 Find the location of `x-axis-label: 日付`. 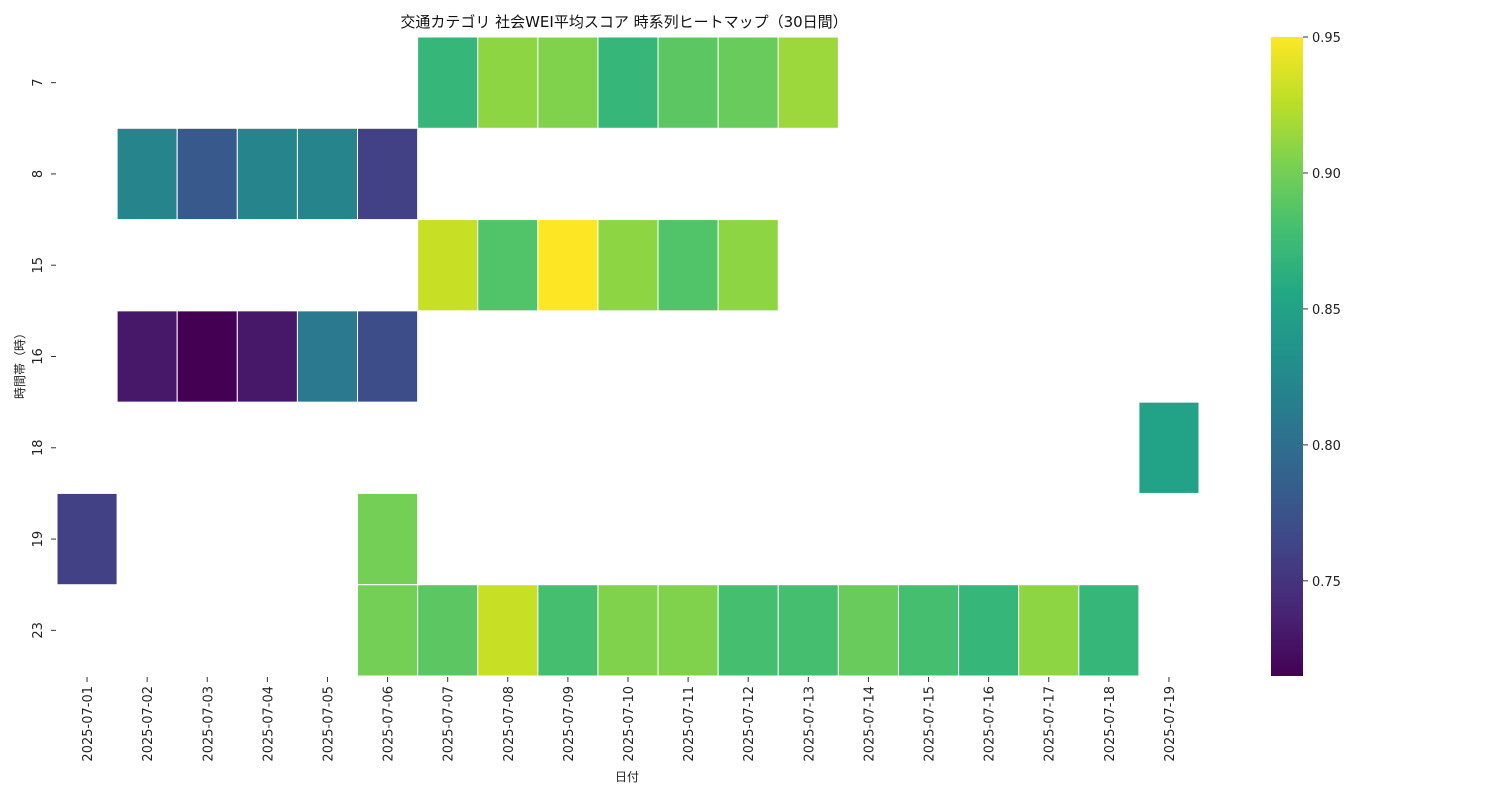

x-axis-label: 日付 is located at coordinates (627, 777).